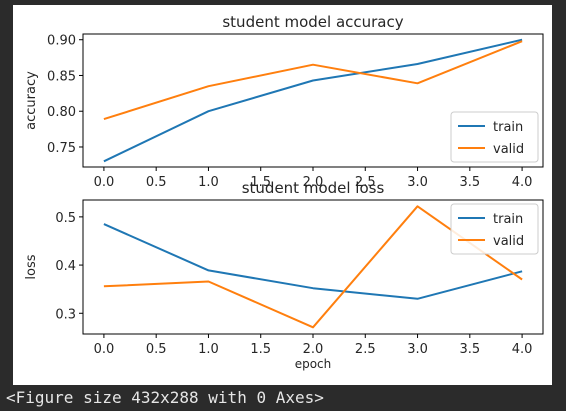 The height and width of the screenshot is (411, 566). What do you see at coordinates (522, 182) in the screenshot?
I see `chart-1-x-tick-label: 4.0` at bounding box center [522, 182].